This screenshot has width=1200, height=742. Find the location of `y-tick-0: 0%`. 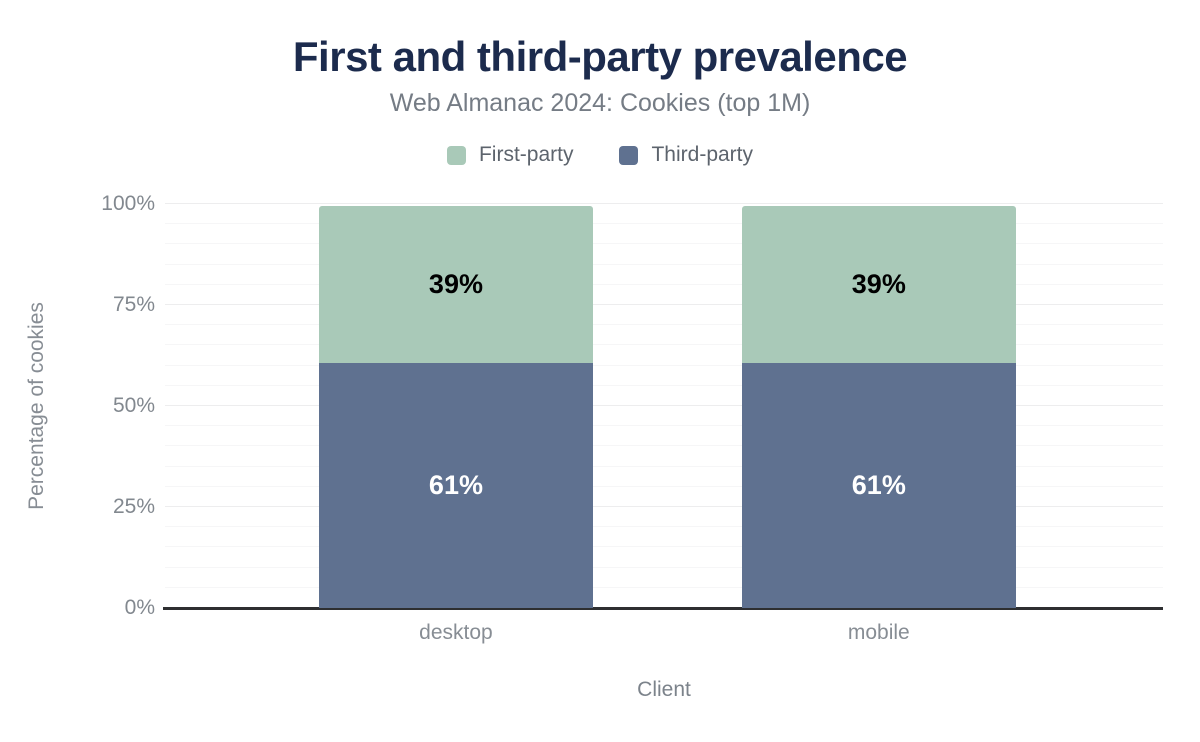

y-tick-0: 0% is located at coordinates (139, 607).